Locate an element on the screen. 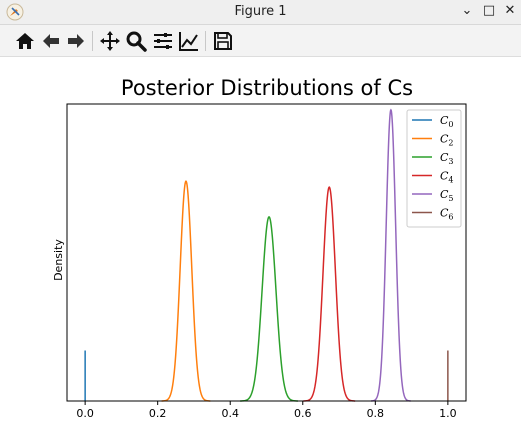 The width and height of the screenshot is (521, 447). x-tick-label: 0.2 is located at coordinates (158, 413).